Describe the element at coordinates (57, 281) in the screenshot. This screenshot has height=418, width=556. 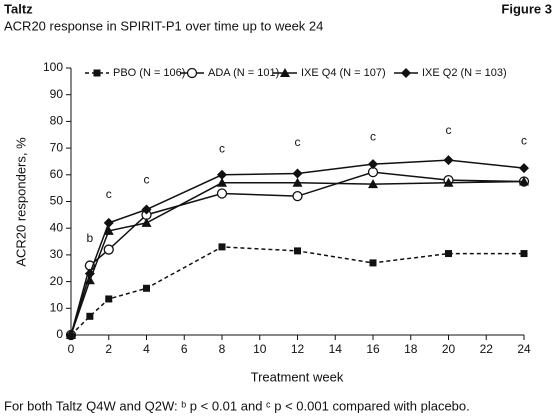
I see `y-tick-label: 20` at that location.